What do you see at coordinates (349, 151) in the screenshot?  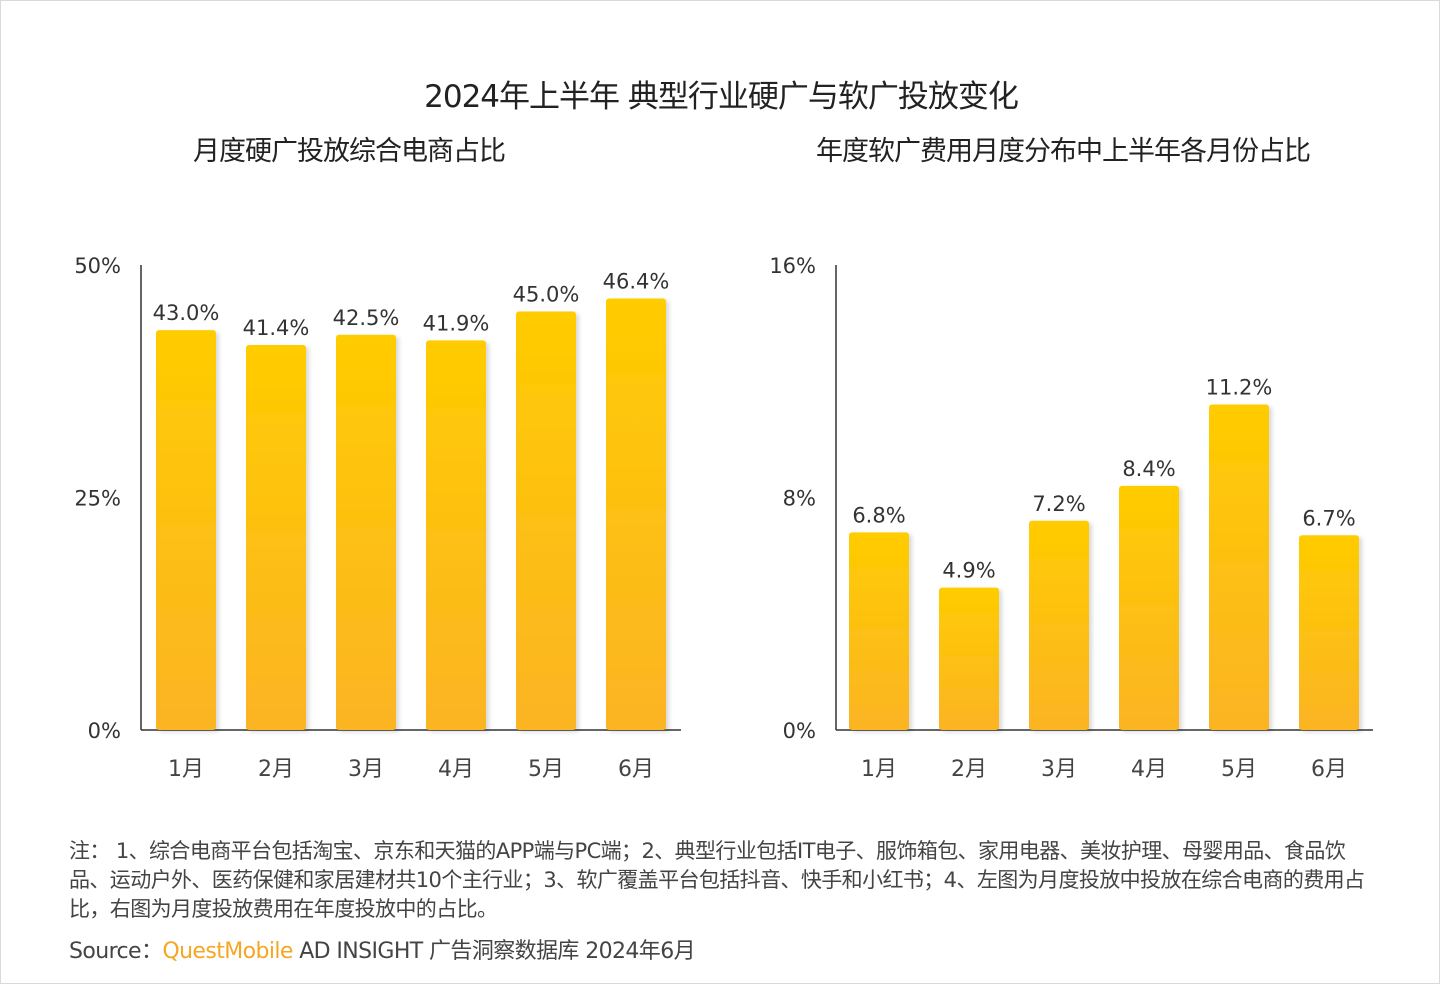 I see `left-chart-title: 月度硬广投放综合电商占比` at bounding box center [349, 151].